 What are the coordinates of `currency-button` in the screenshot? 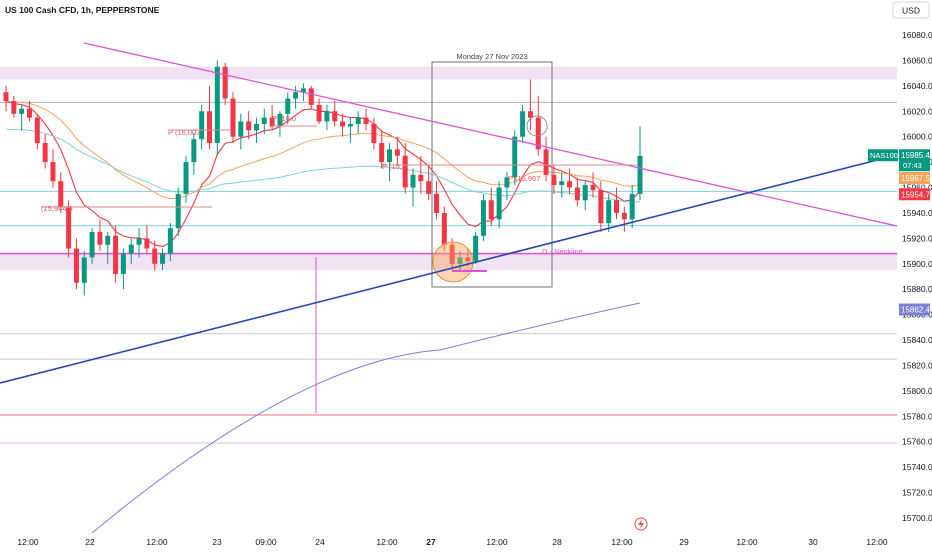 It's located at (911, 10).